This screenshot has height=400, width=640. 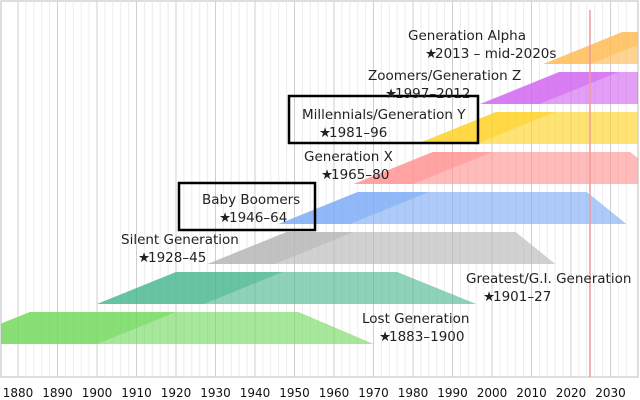 What do you see at coordinates (571, 393) in the screenshot?
I see `x-tick-label: 2020` at bounding box center [571, 393].